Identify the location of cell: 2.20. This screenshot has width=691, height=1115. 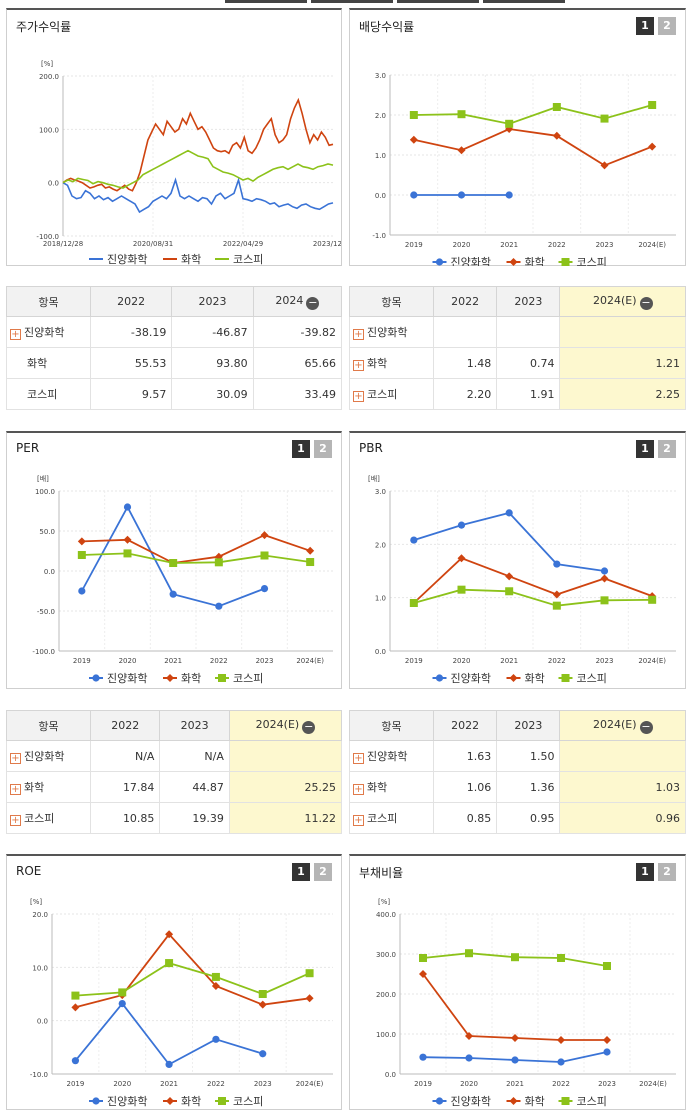
(465, 394).